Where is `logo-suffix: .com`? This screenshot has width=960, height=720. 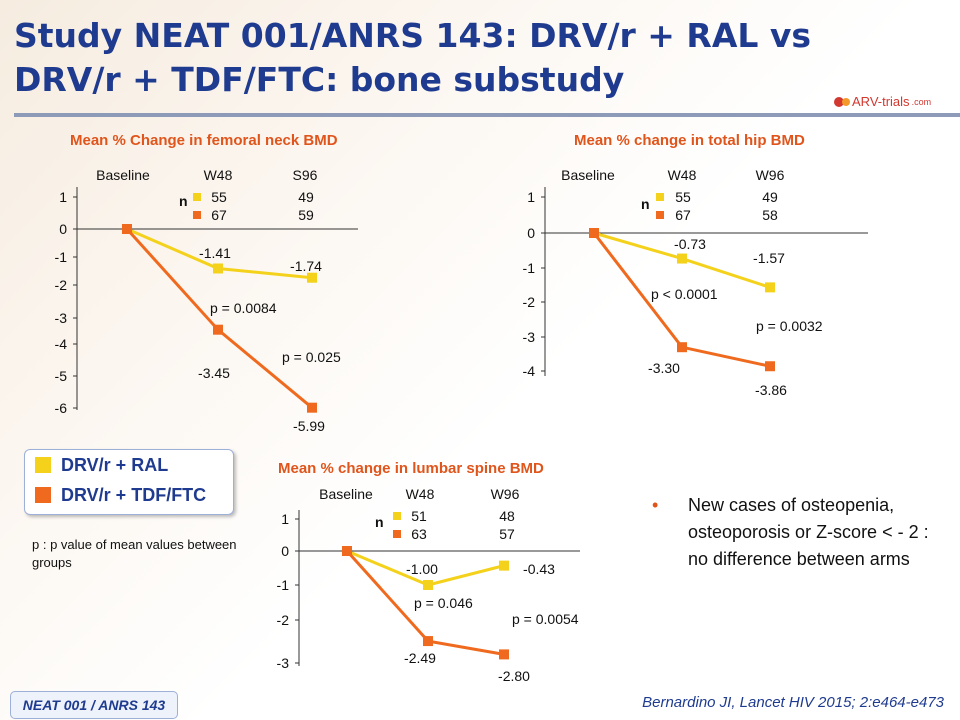
logo-suffix: .com is located at coordinates (921, 101).